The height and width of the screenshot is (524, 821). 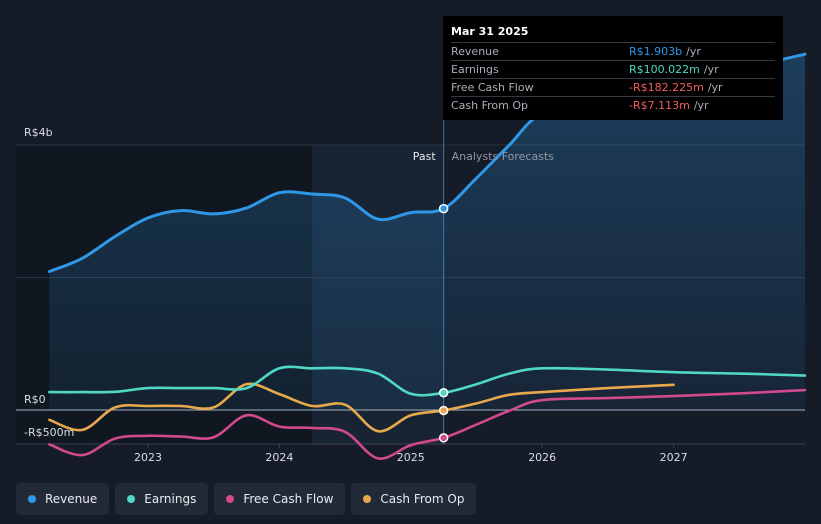 I want to click on tooltip-date: Mar 31 2025, so click(x=490, y=31).